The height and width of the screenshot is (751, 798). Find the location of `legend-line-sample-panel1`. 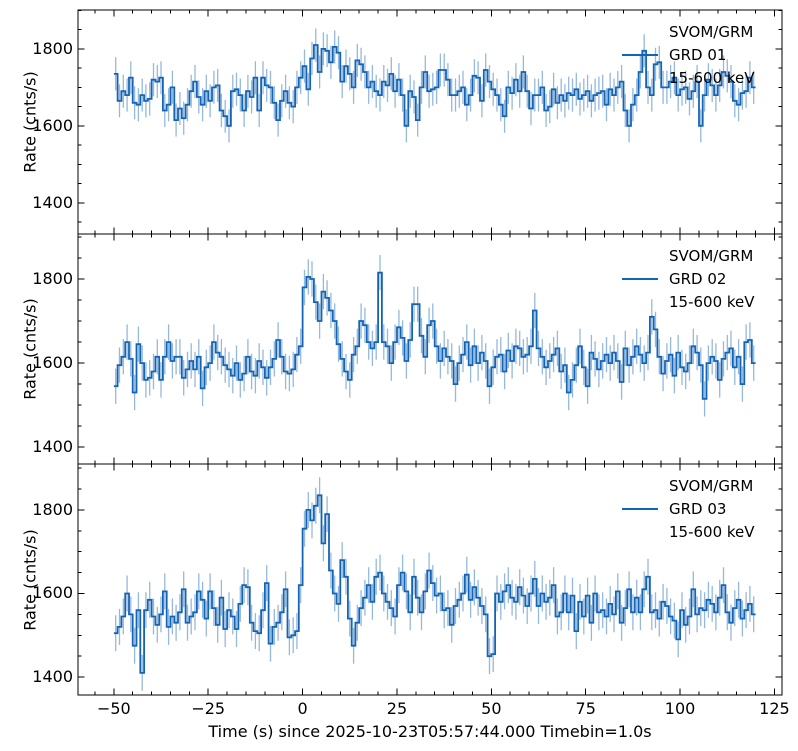

legend-line-sample-panel1 is located at coordinates (640, 55).